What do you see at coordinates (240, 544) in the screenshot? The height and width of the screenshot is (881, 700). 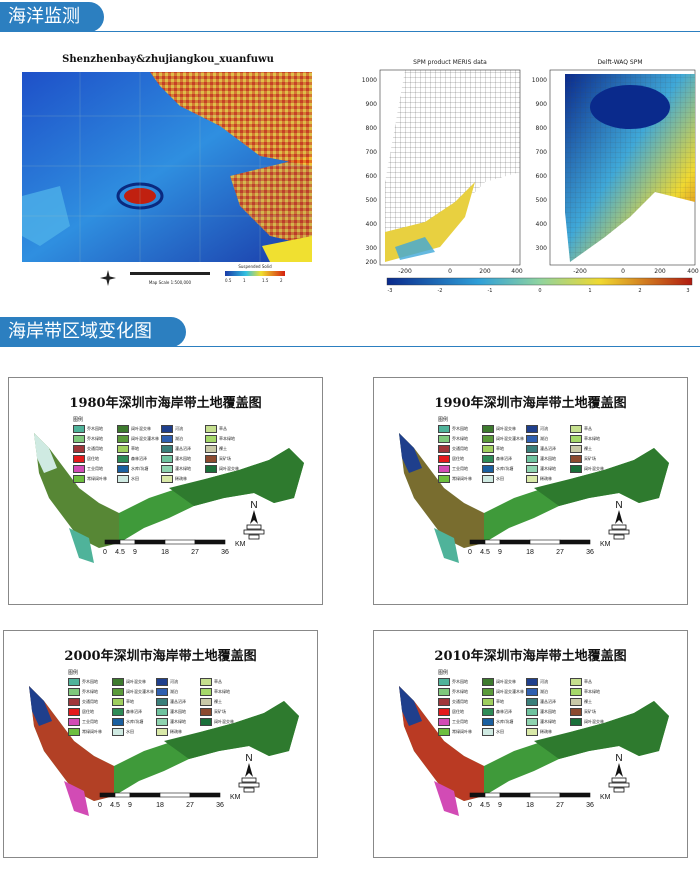 I see `scale-unit: KM` at bounding box center [240, 544].